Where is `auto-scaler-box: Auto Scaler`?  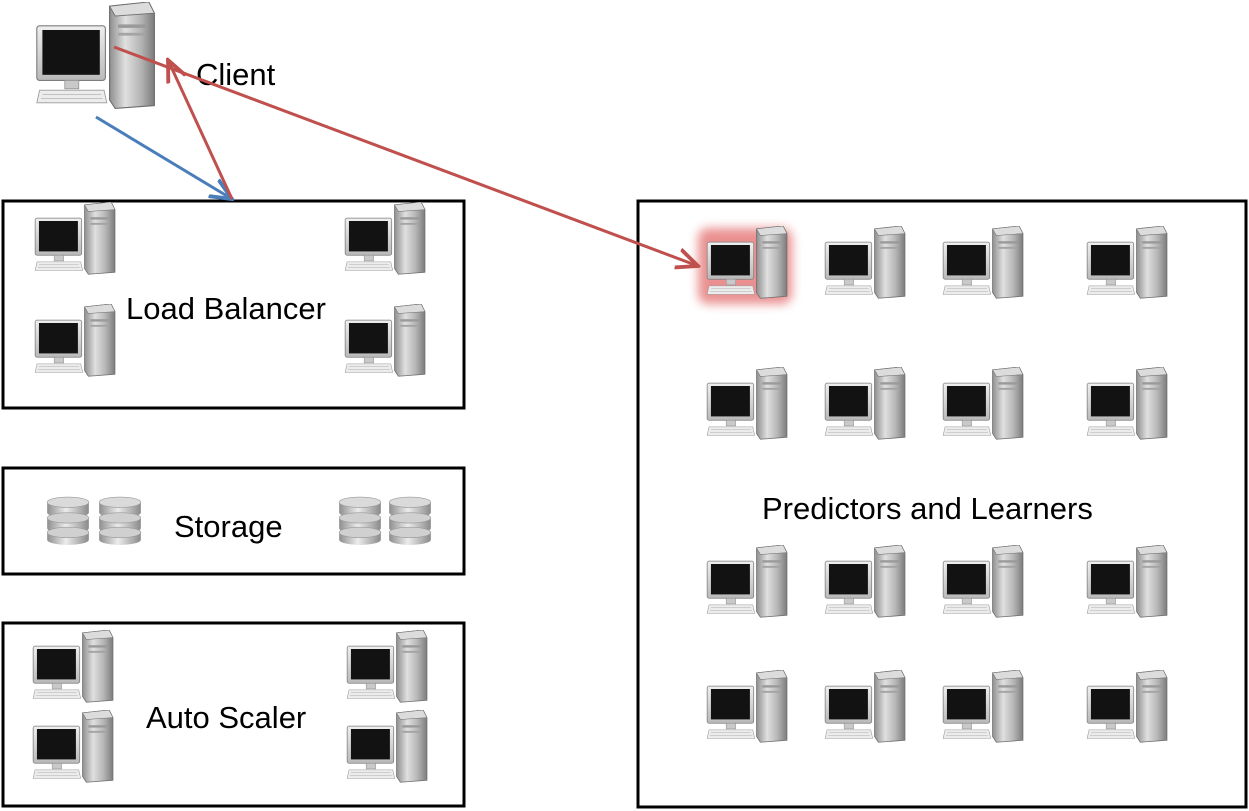 auto-scaler-box: Auto Scaler is located at coordinates (233, 714).